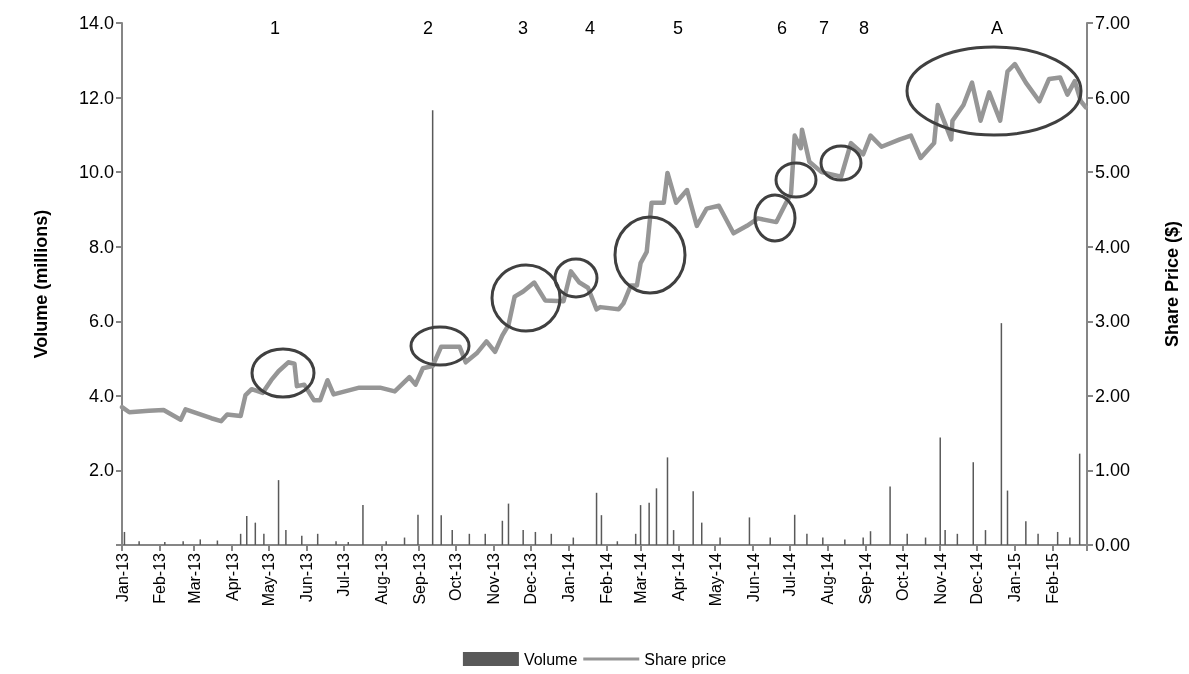 Image resolution: width=1189 pixels, height=674 pixels. Describe the element at coordinates (866, 578) in the screenshot. I see `x-tick-label: Sep-14` at that location.